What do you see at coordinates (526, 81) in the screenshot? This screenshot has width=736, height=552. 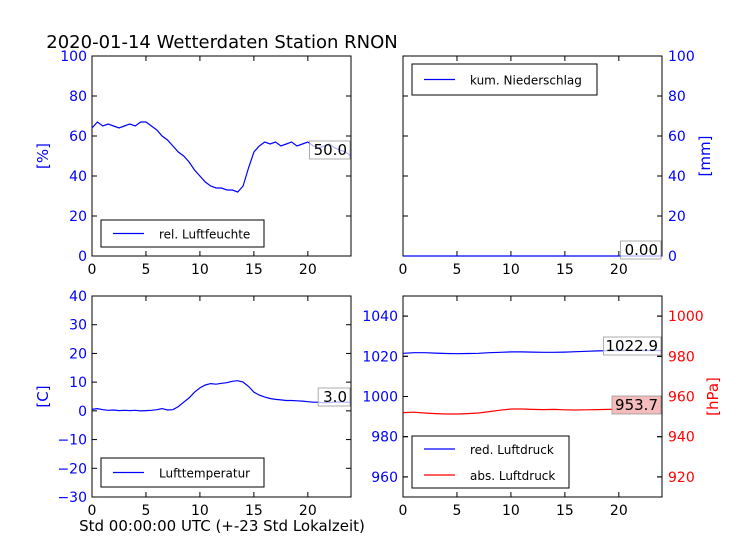 I see `legend-entry: kum. Niederschlag` at bounding box center [526, 81].